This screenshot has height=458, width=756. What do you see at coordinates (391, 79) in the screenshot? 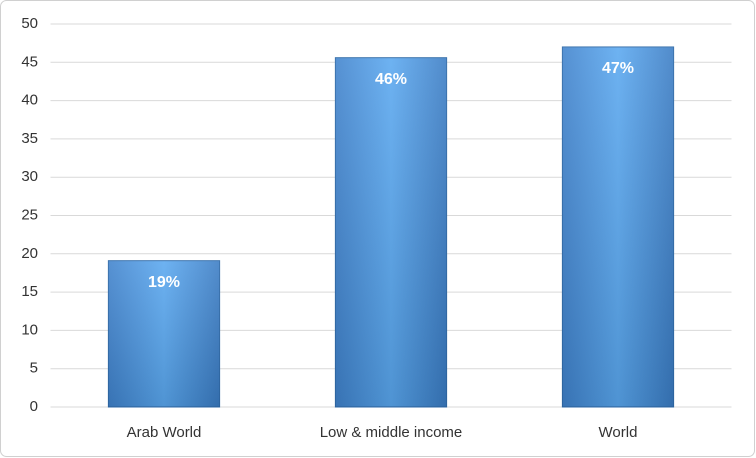
I see `value-label: 46%` at bounding box center [391, 79].